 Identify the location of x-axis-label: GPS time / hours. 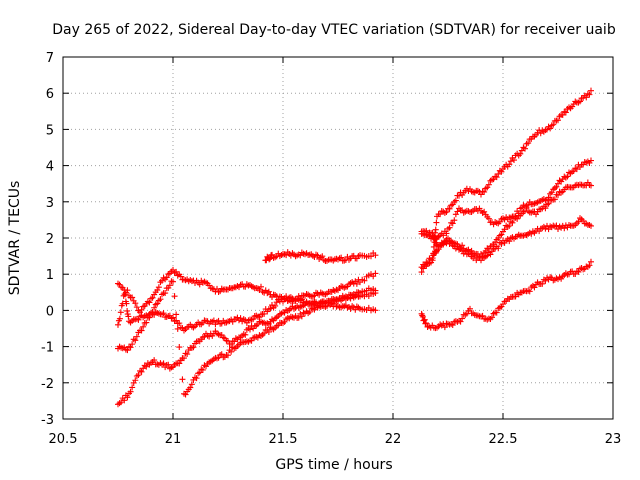
(333, 465).